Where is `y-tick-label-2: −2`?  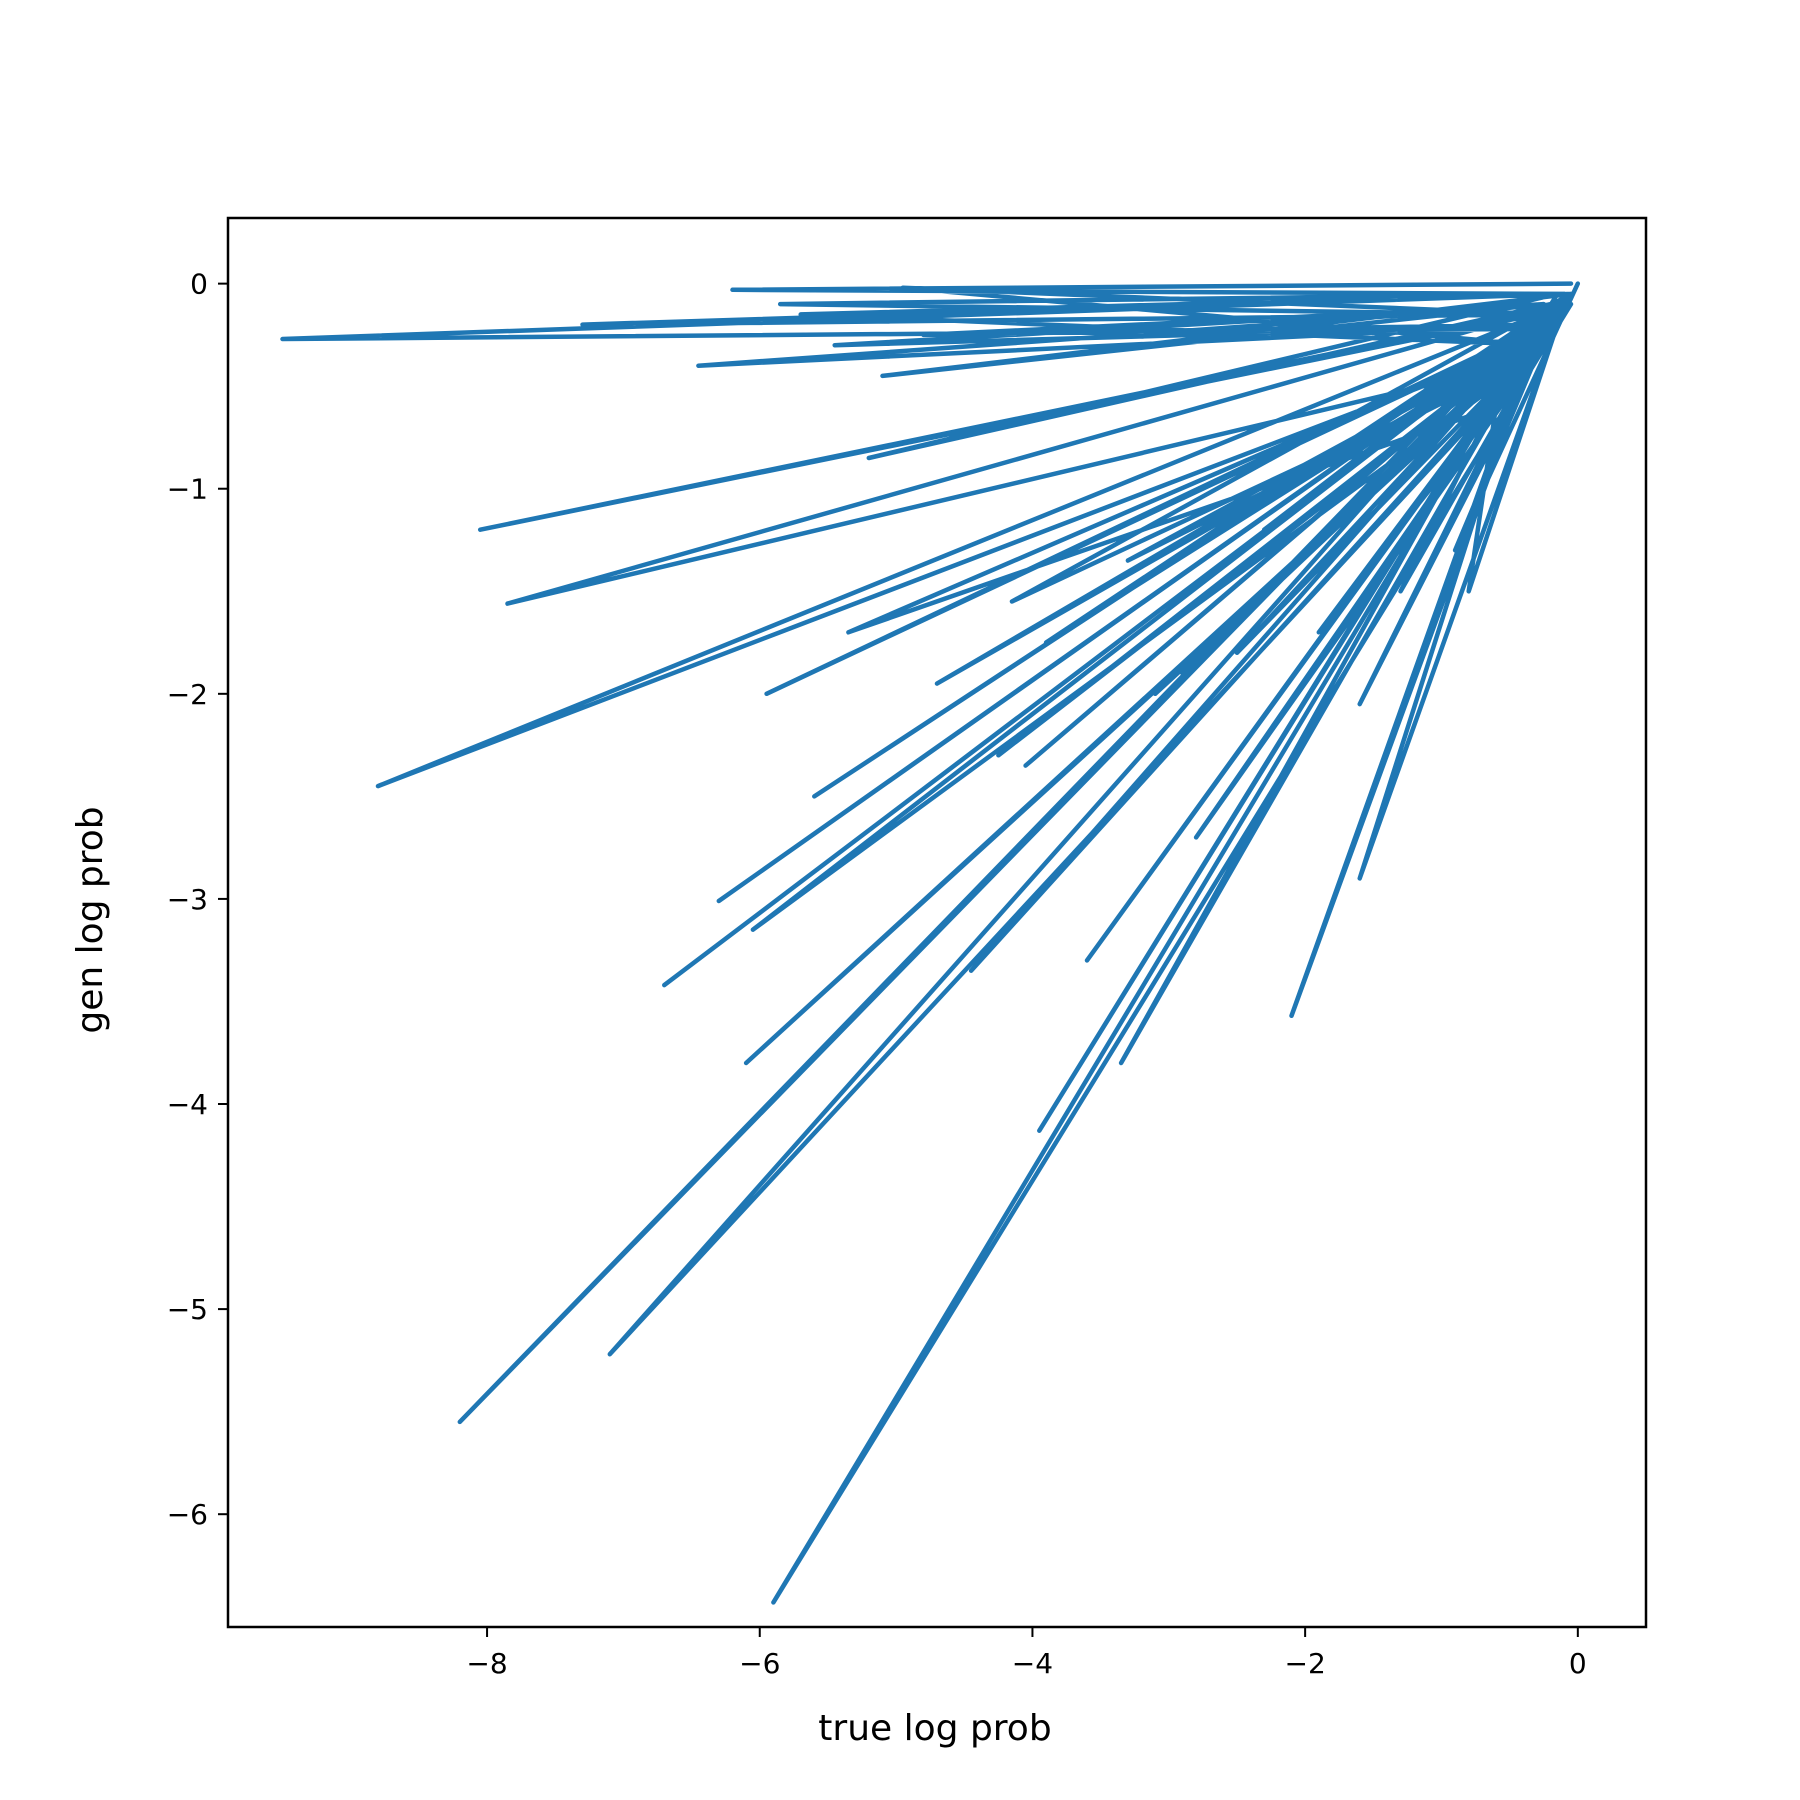
y-tick-label-2: −2 is located at coordinates (187, 694).